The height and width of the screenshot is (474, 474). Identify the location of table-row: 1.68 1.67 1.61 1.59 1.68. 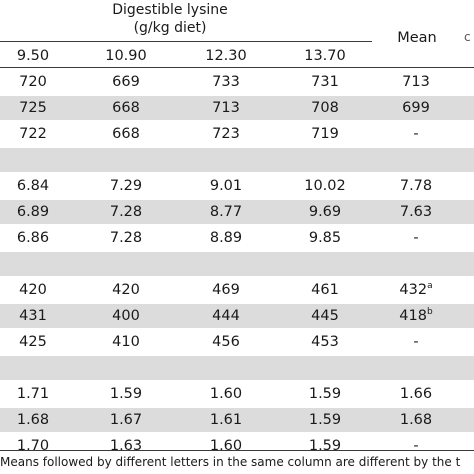
(237, 420).